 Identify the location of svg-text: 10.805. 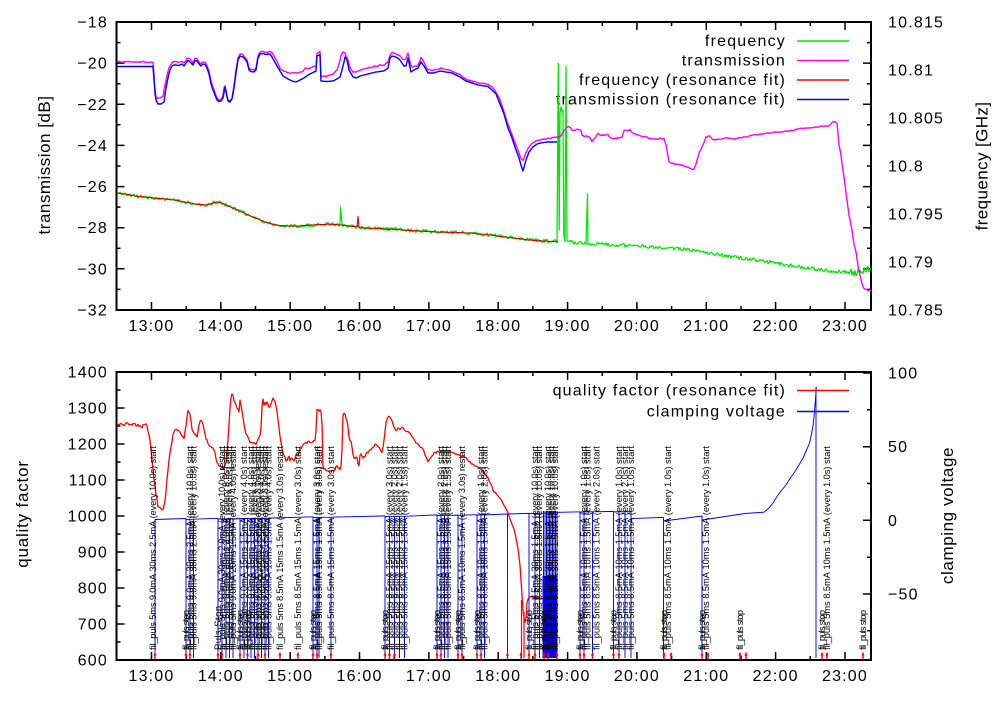
(916, 119).